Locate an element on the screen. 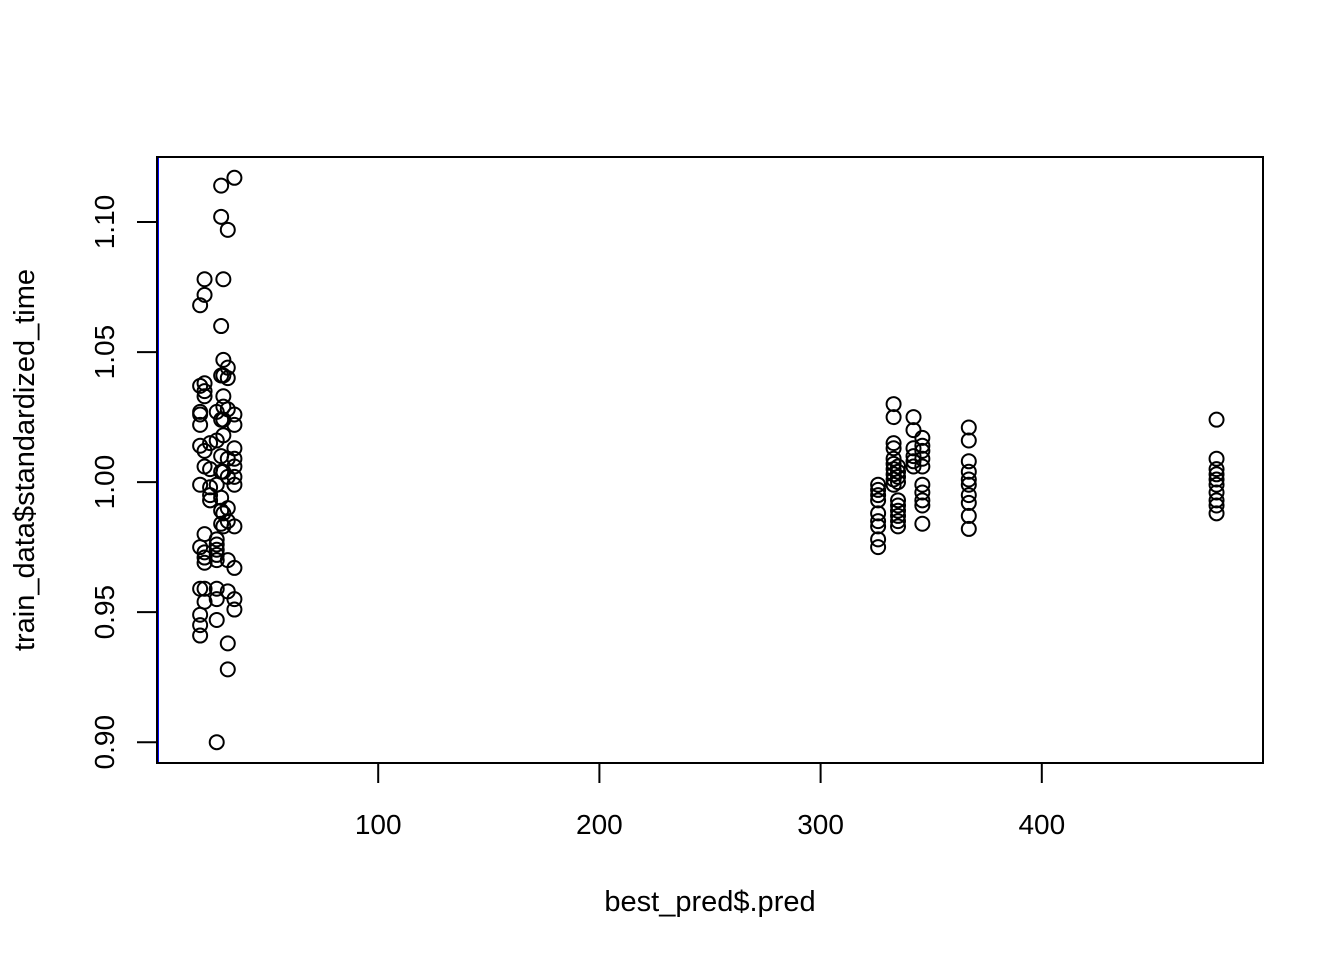 The image size is (1344, 960). x-axis-title: best_pred$.pred is located at coordinates (709, 902).